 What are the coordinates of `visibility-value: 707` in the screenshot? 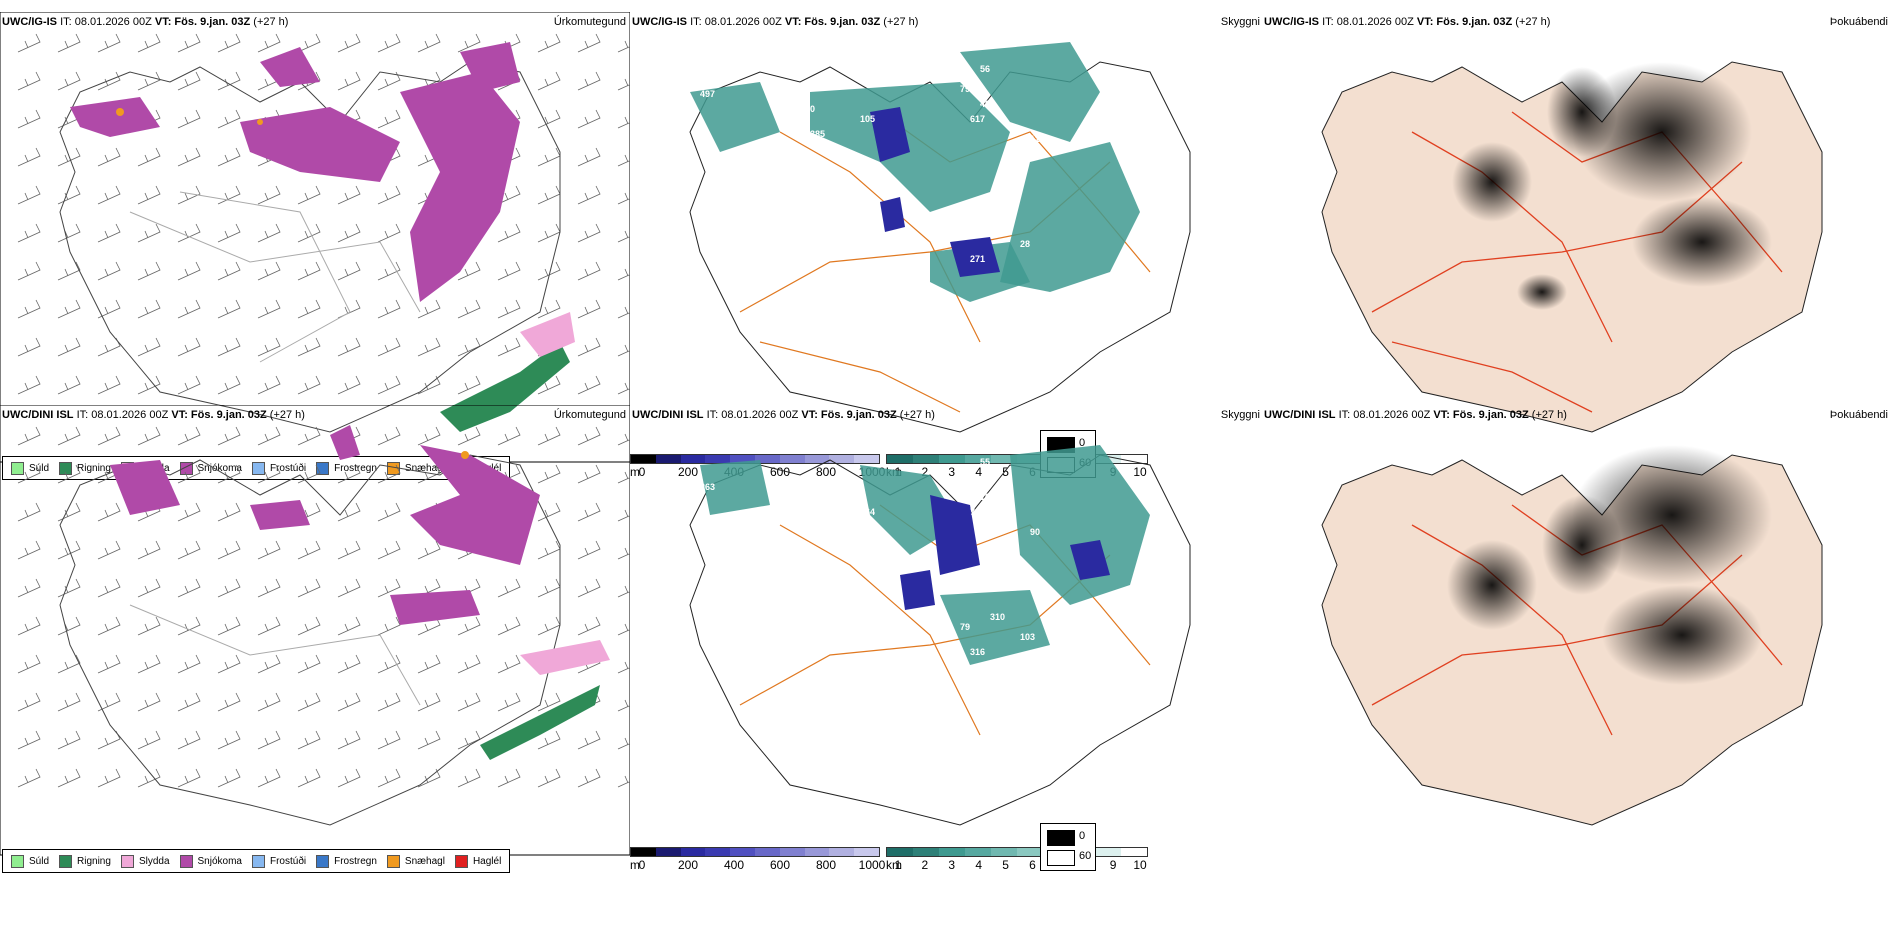 It's located at (977, 512).